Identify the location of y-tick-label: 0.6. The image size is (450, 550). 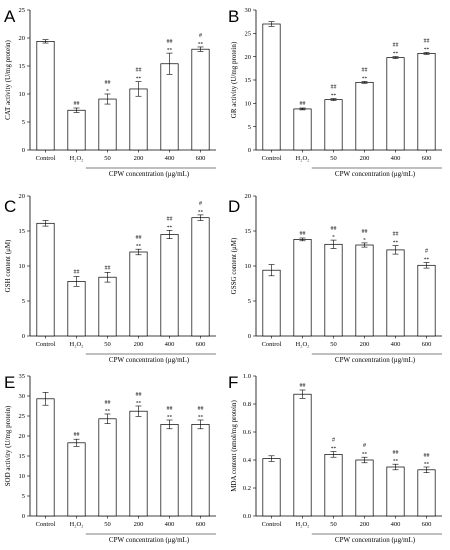
(247, 432).